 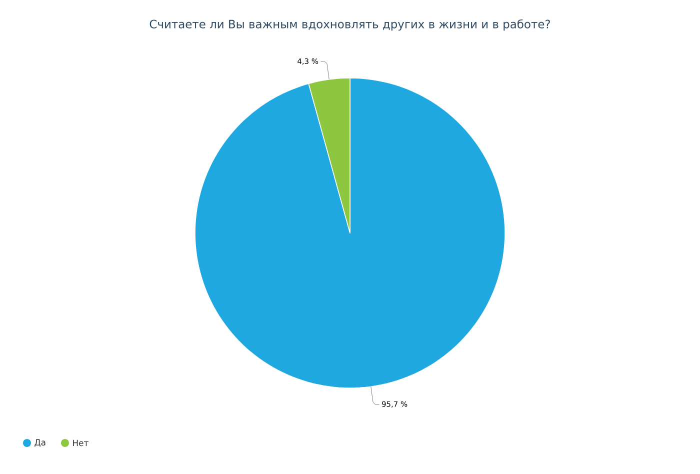 What do you see at coordinates (80, 443) in the screenshot?
I see `legend-label: Нет` at bounding box center [80, 443].